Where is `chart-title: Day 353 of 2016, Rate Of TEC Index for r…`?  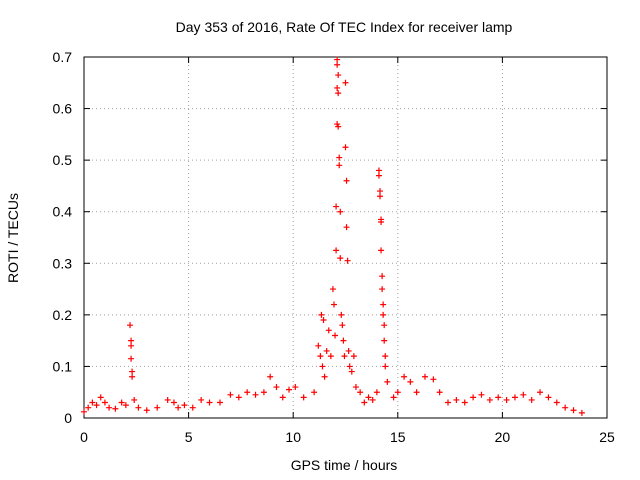 chart-title: Day 353 of 2016, Rate Of TEC Index for r… is located at coordinates (344, 27).